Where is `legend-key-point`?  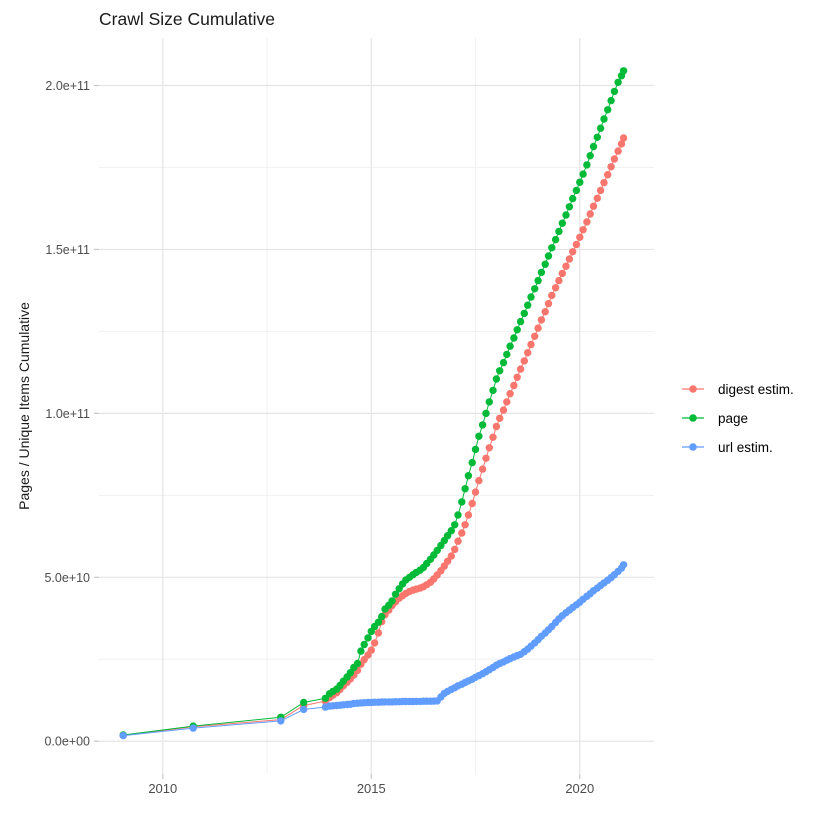
legend-key-point is located at coordinates (693, 447).